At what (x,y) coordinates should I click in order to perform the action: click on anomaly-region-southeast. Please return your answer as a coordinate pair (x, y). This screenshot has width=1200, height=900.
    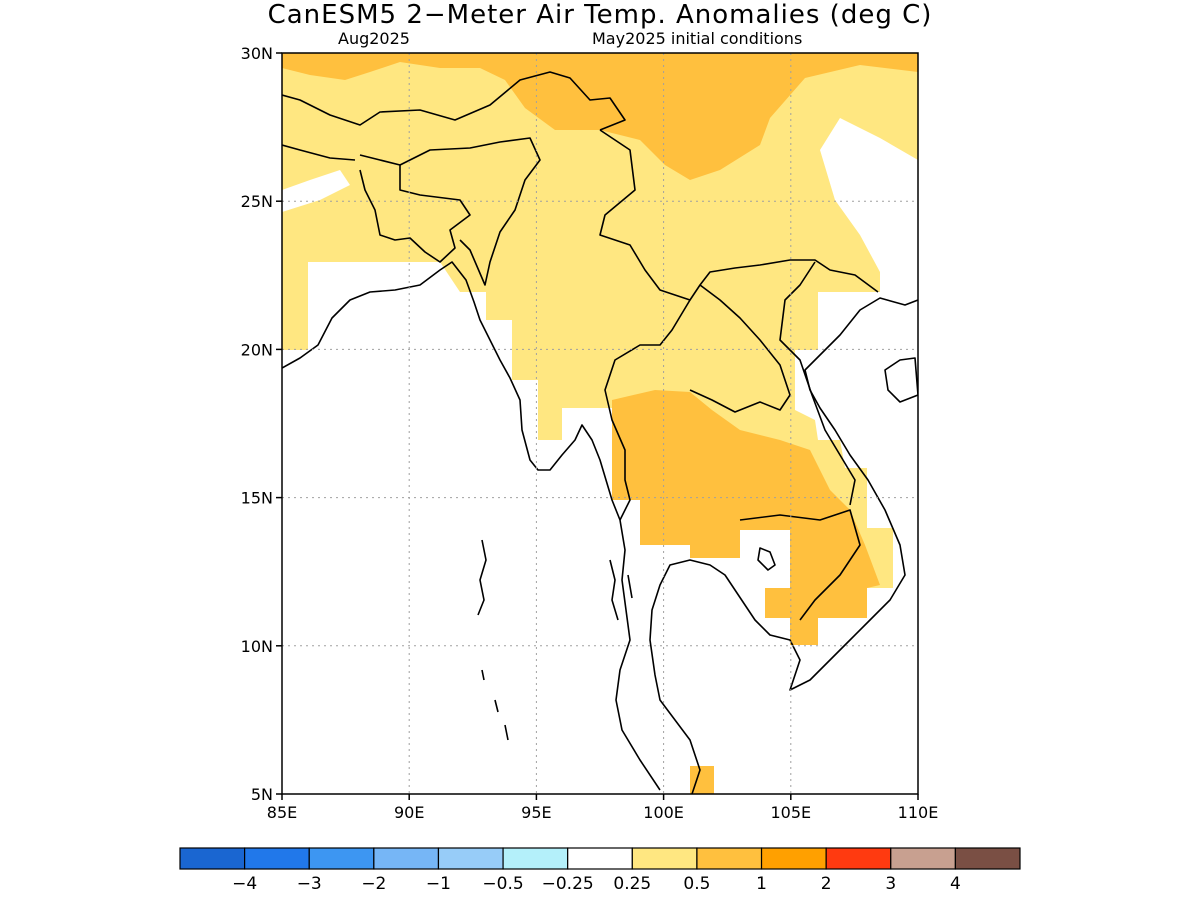
    Looking at the image, I should click on (746, 517).